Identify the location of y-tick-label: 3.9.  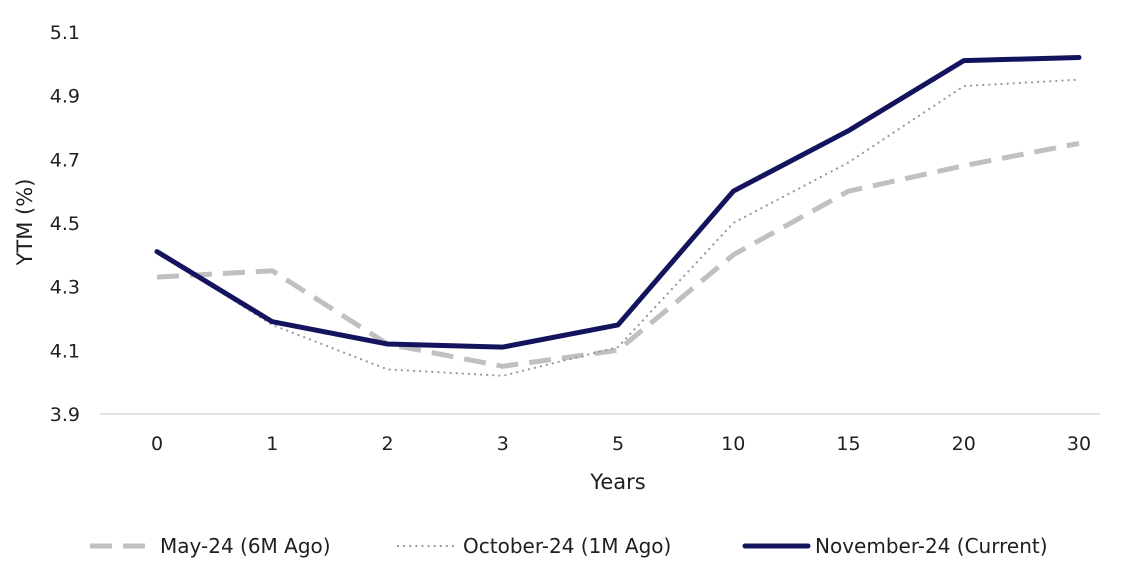
(65, 415).